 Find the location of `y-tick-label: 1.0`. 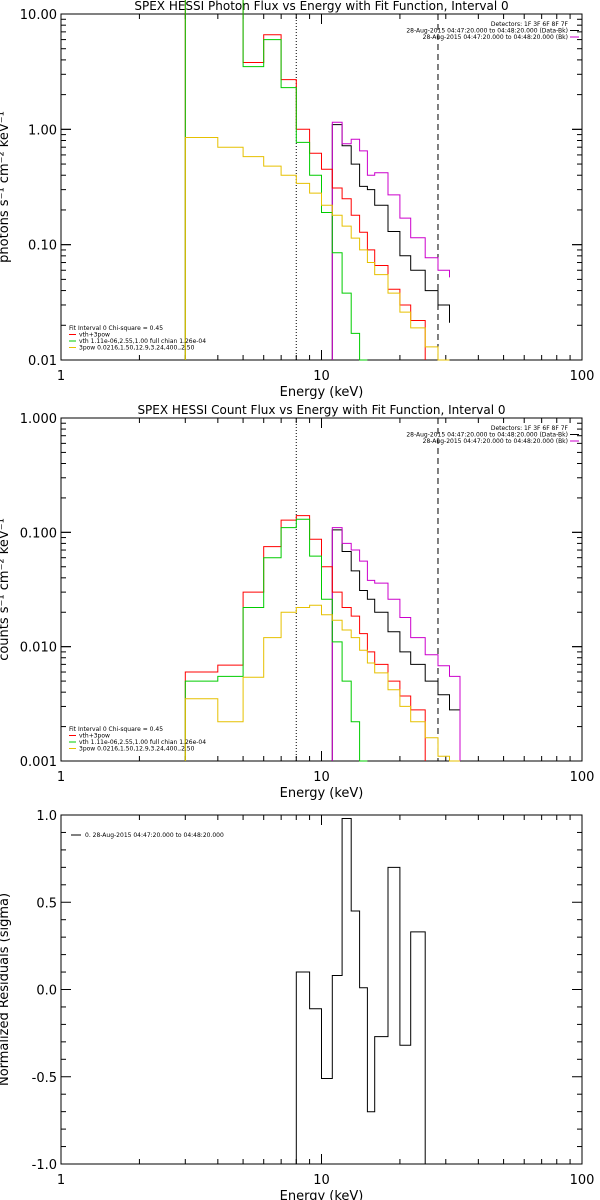

y-tick-label: 1.0 is located at coordinates (46, 816).